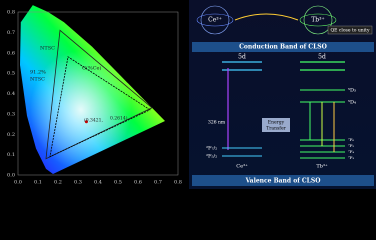 The width and height of the screenshot is (376, 240). What do you see at coordinates (352, 91) in the screenshot?
I see `level-label: ⁵D₃` at bounding box center [352, 91].